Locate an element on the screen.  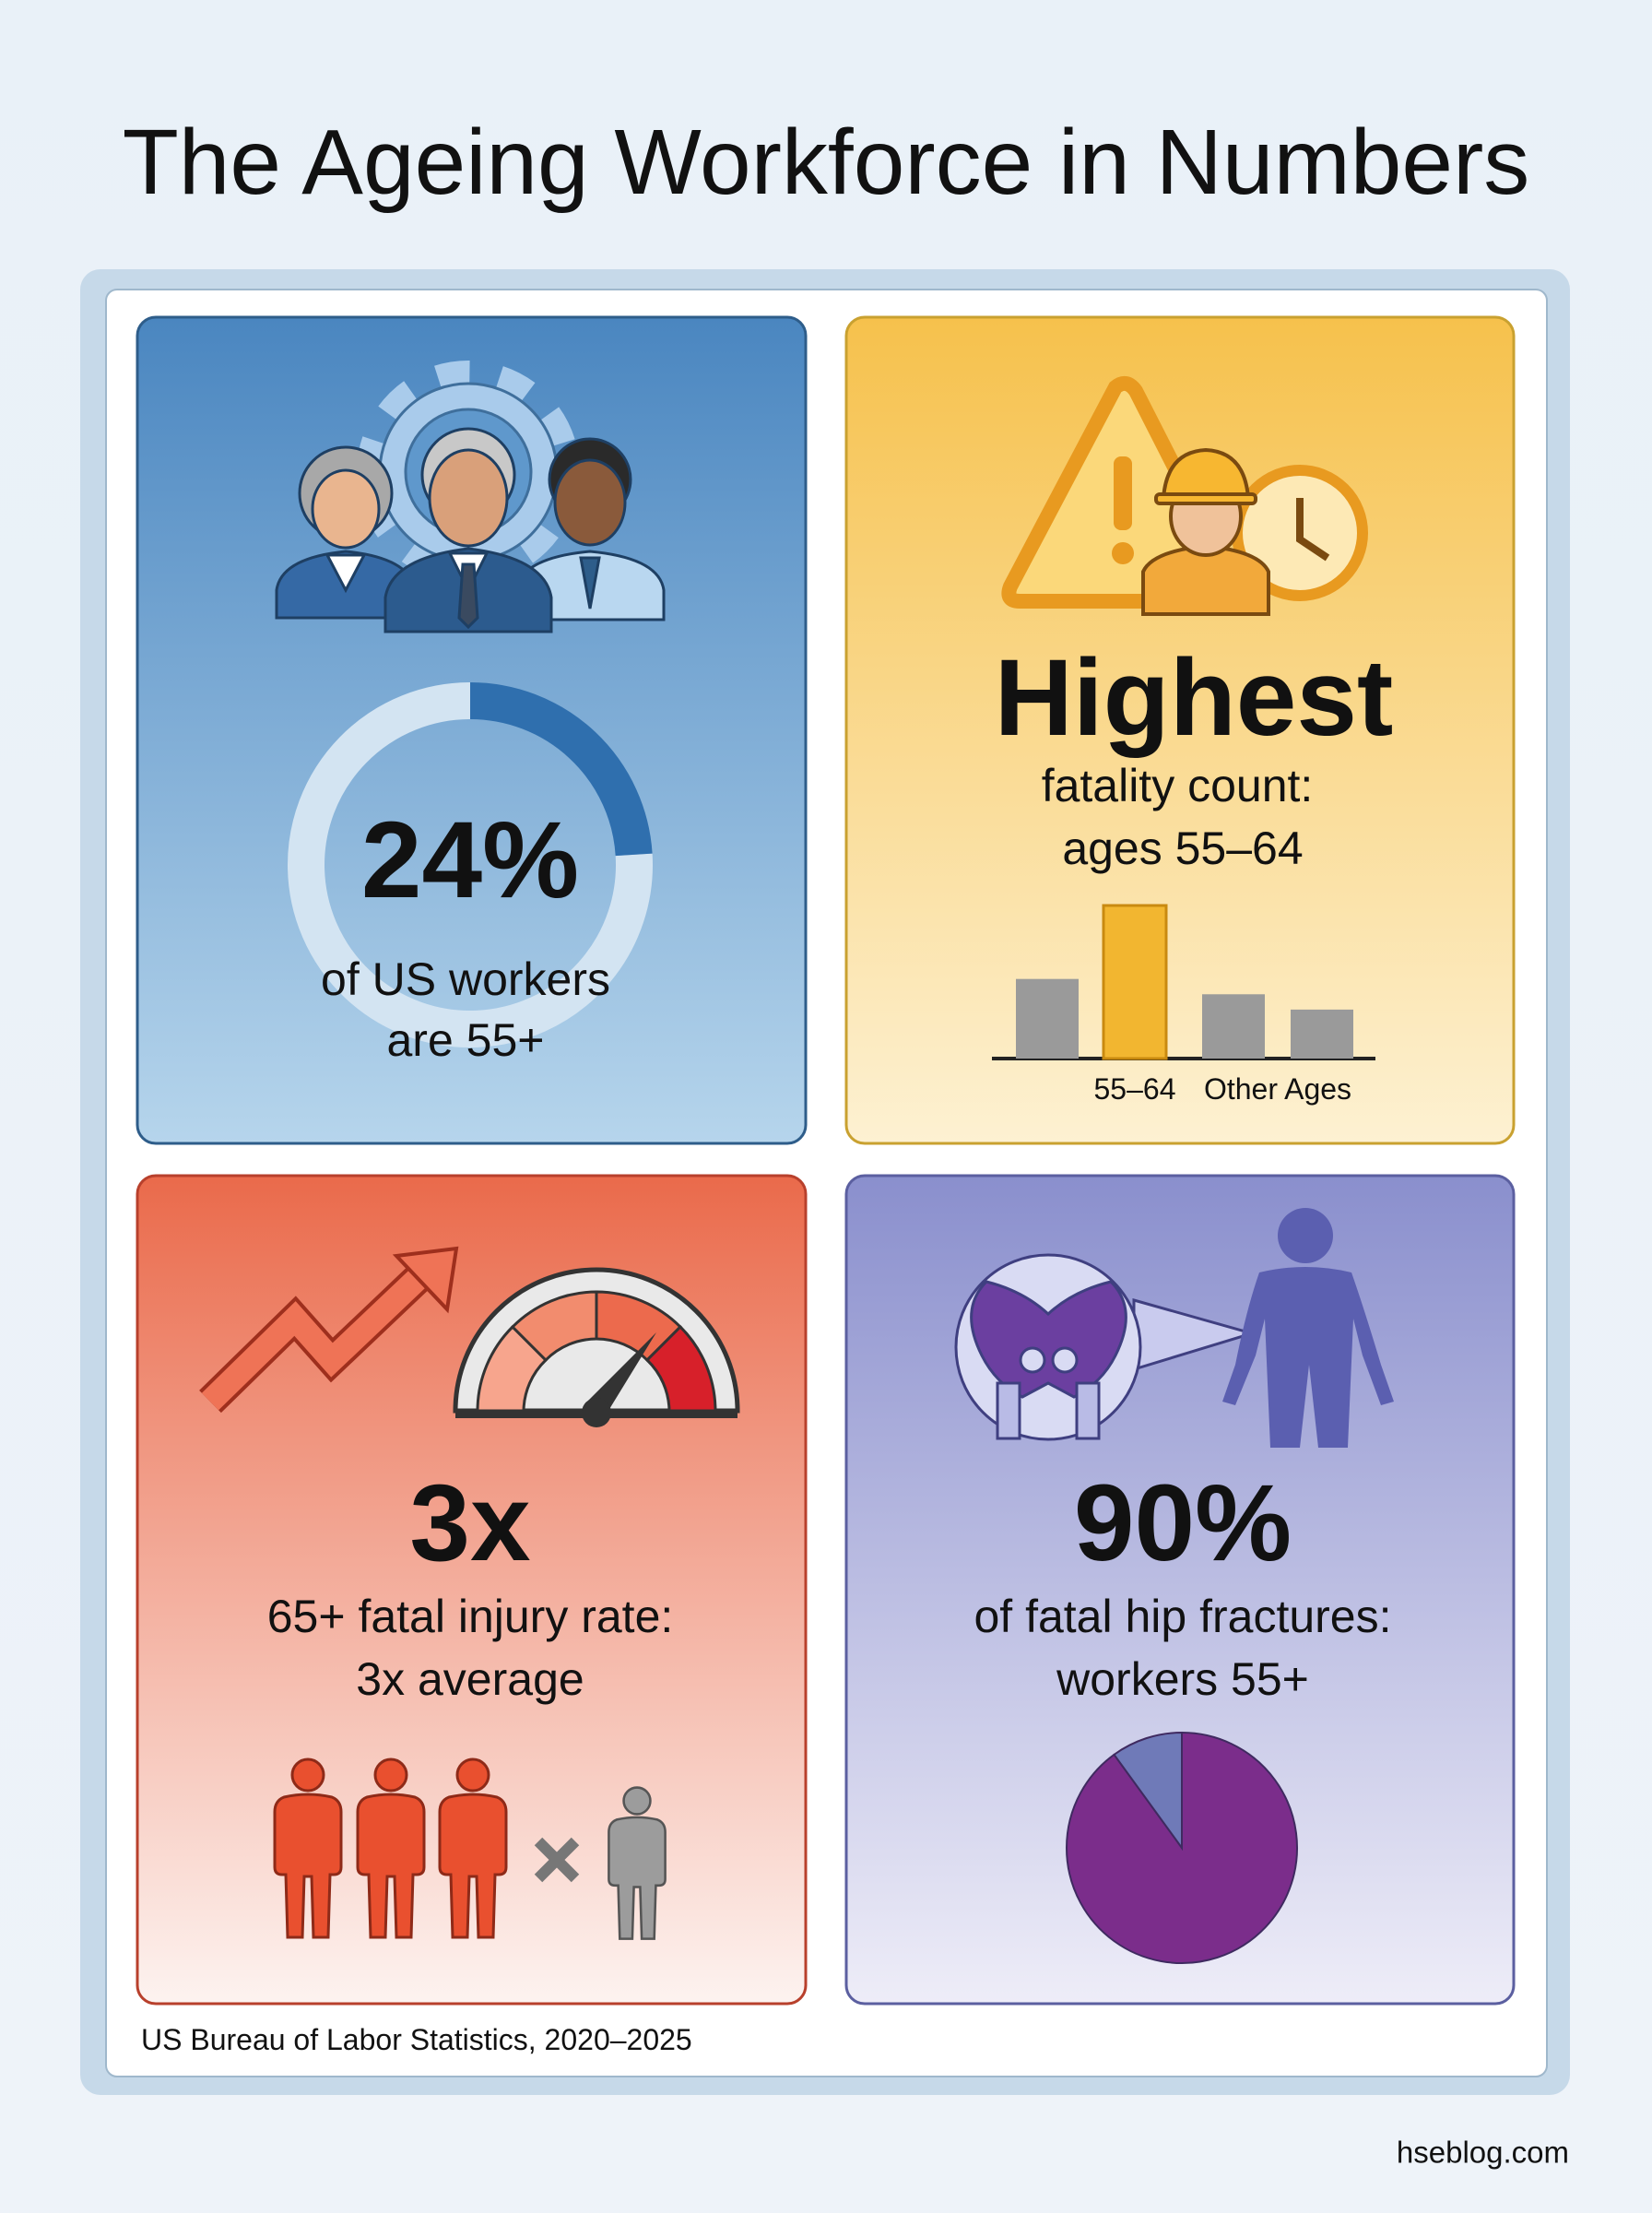
source: US Bureau of Labor Statistics, 2020–2025 is located at coordinates (416, 2040).